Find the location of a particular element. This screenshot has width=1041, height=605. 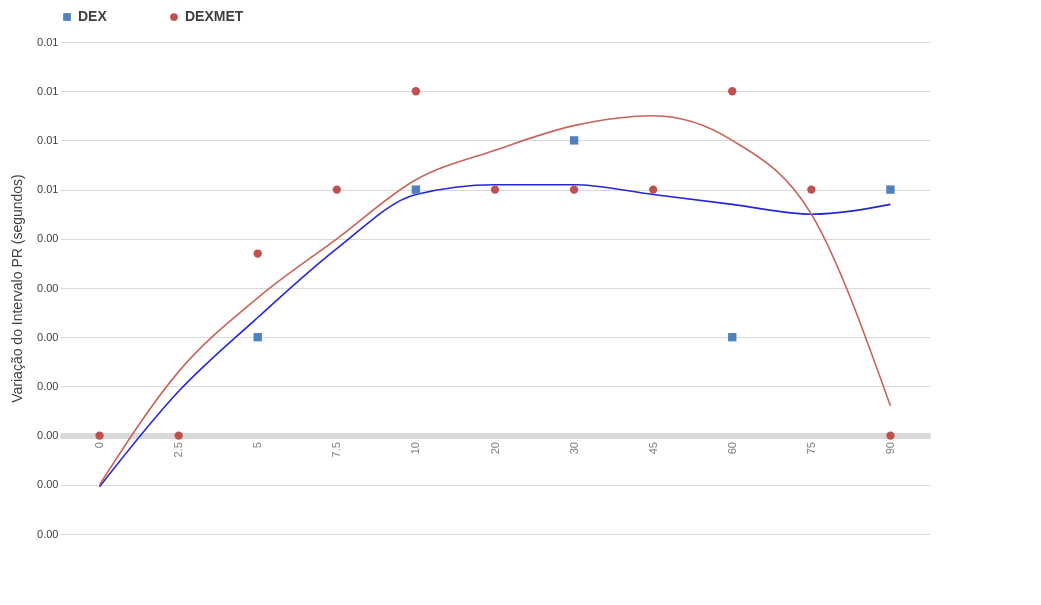

x-tick-label: 30 is located at coordinates (573, 448).